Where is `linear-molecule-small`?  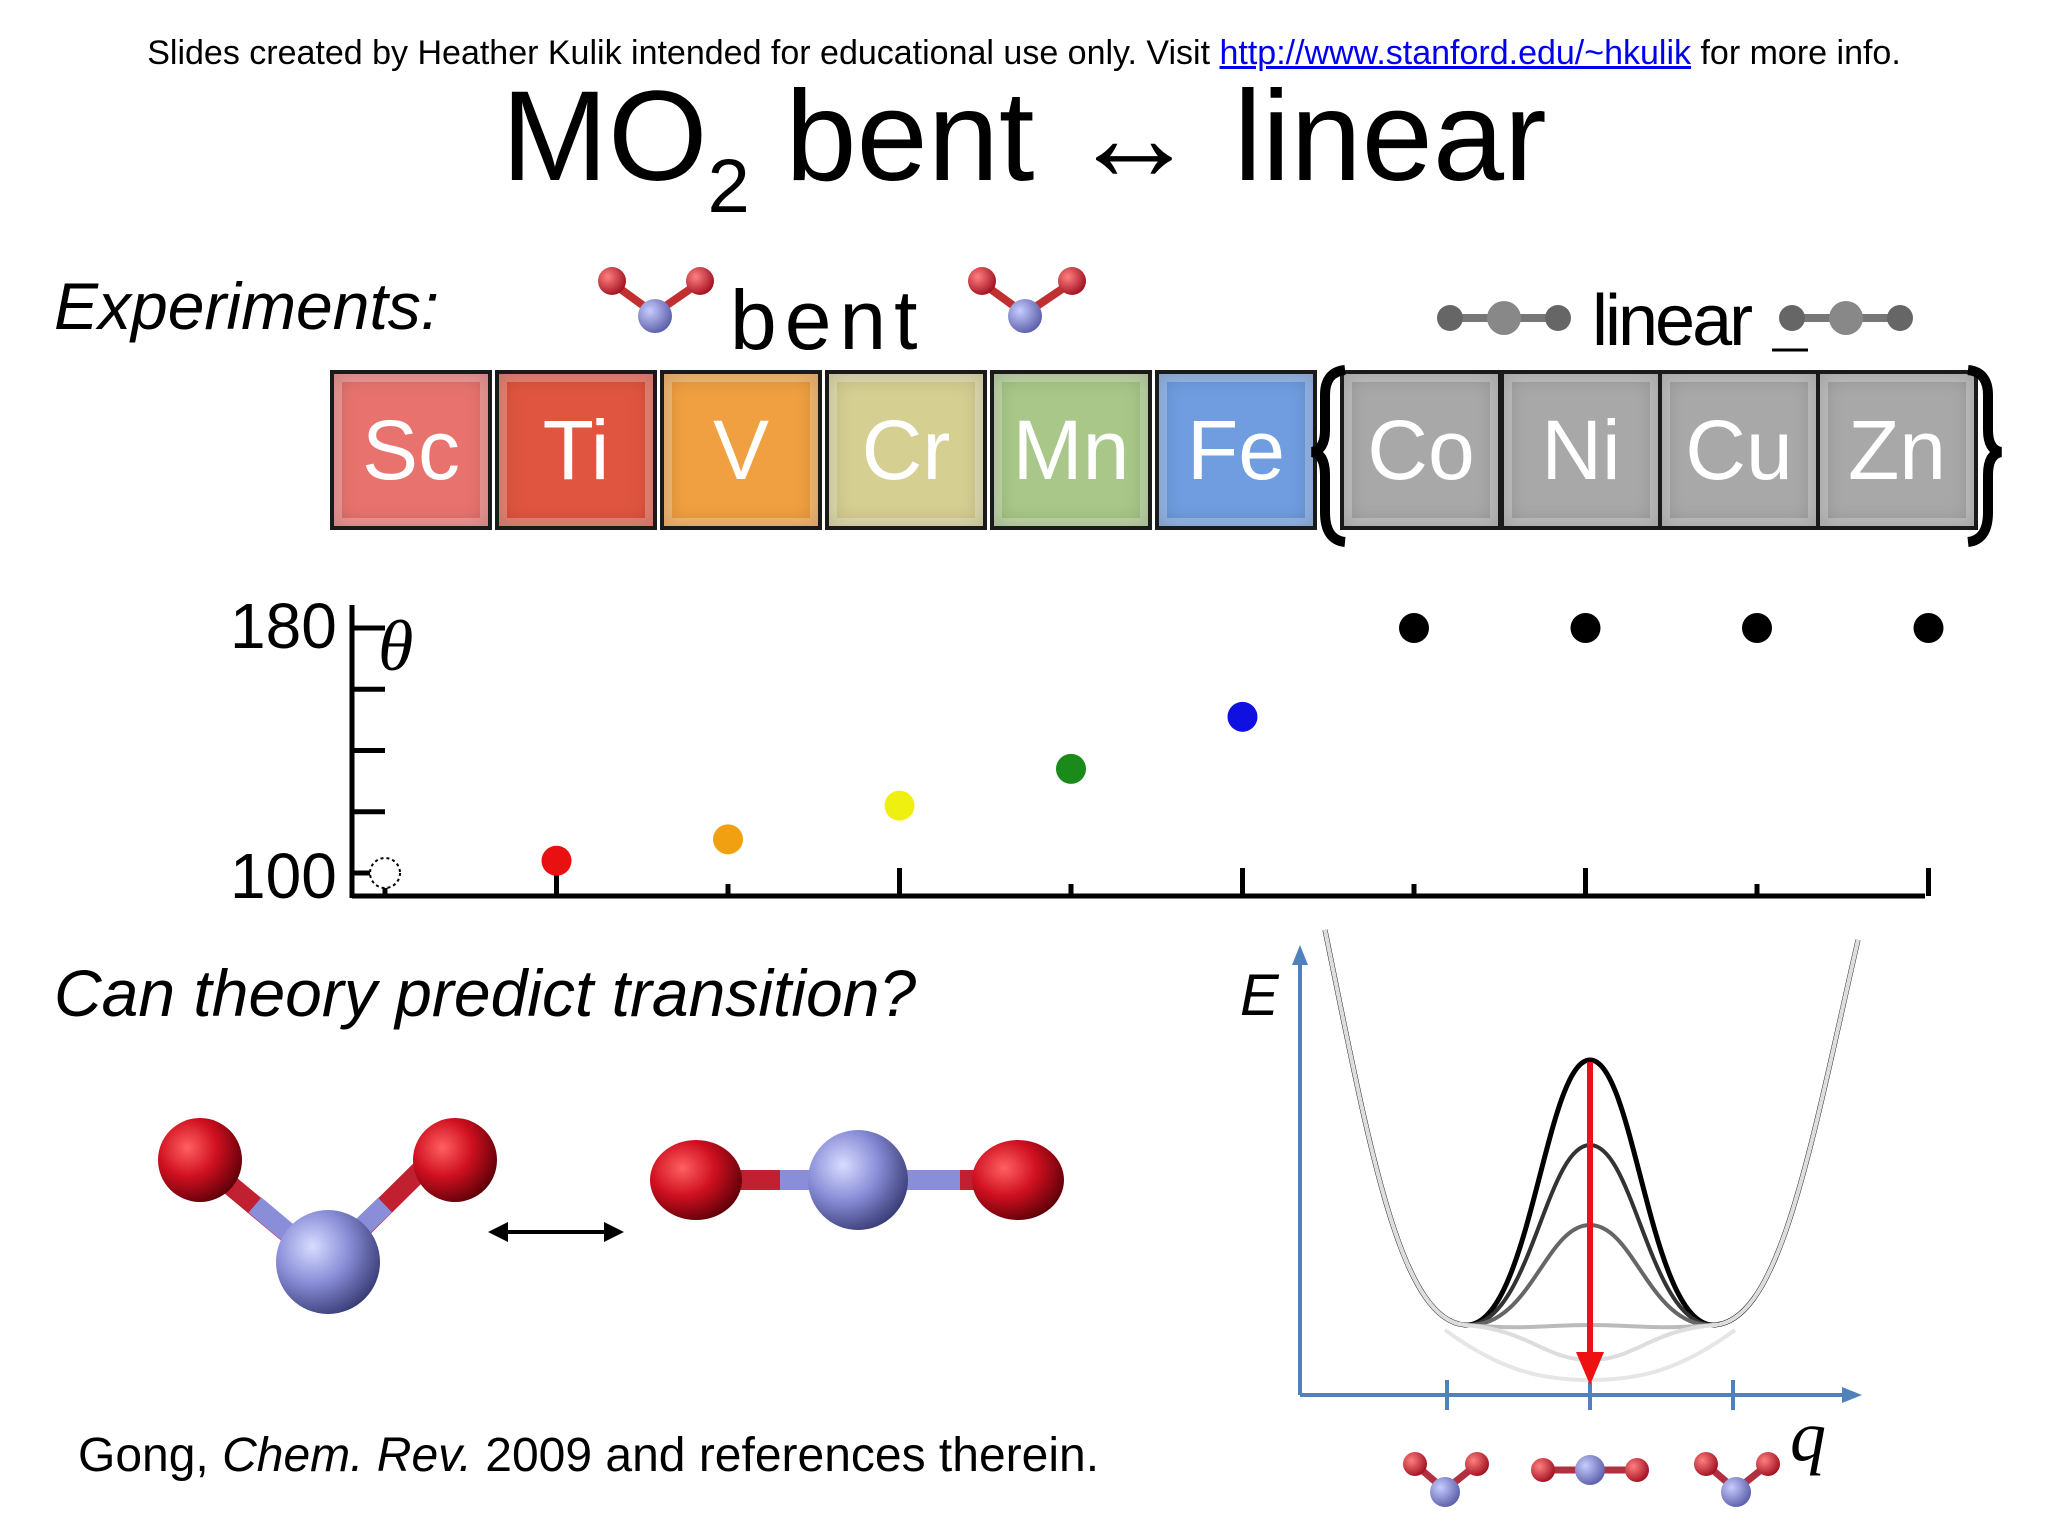
linear-molecule-small is located at coordinates (1590, 1470).